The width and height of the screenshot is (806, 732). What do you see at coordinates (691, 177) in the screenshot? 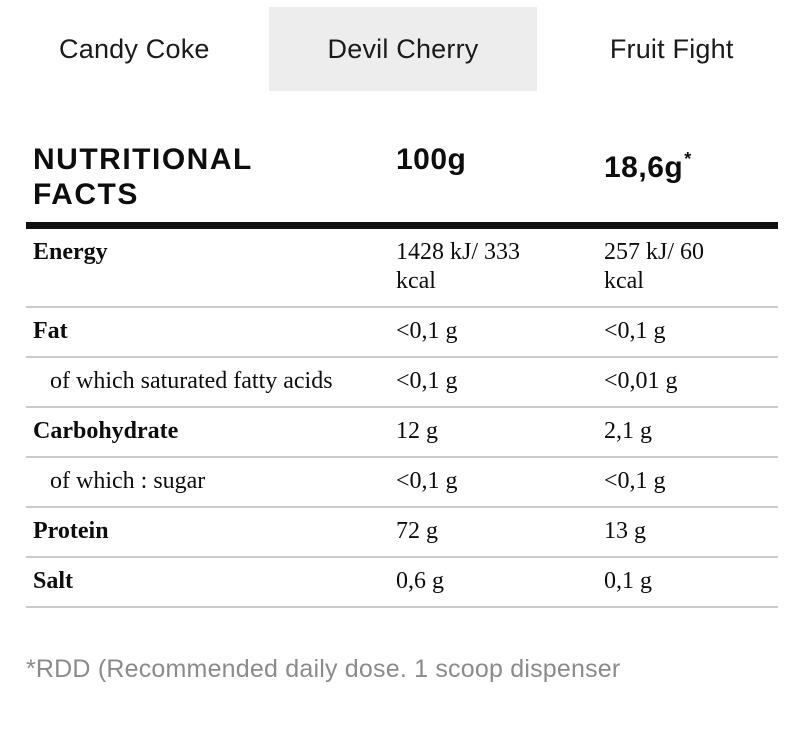
I see `column-header-serving: 18,6g*` at bounding box center [691, 177].